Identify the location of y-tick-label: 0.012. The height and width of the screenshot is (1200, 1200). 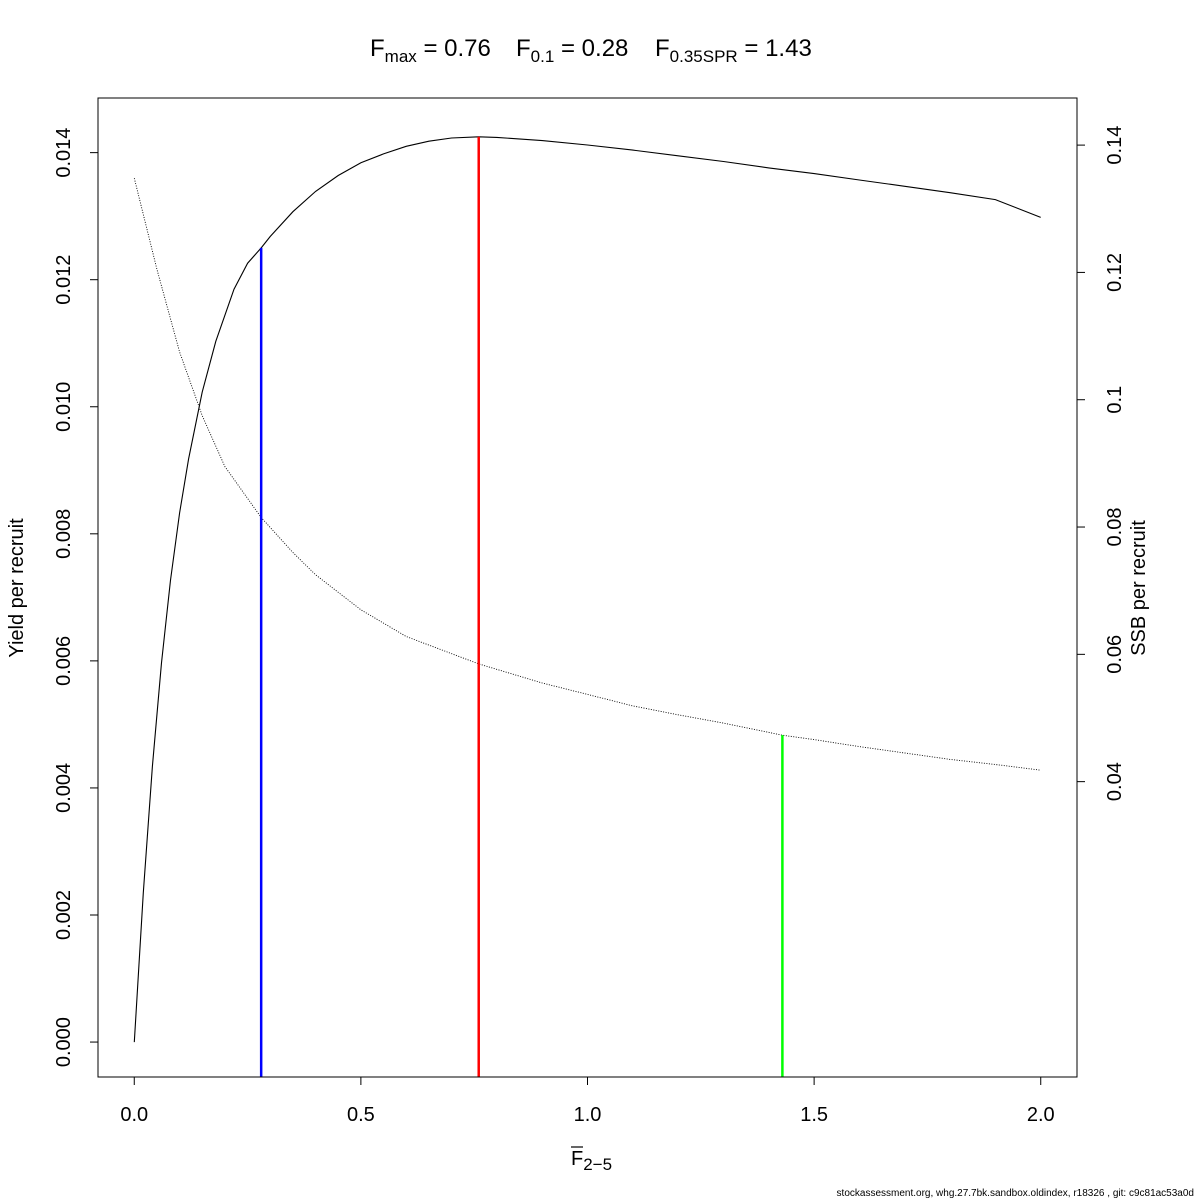
(64, 280).